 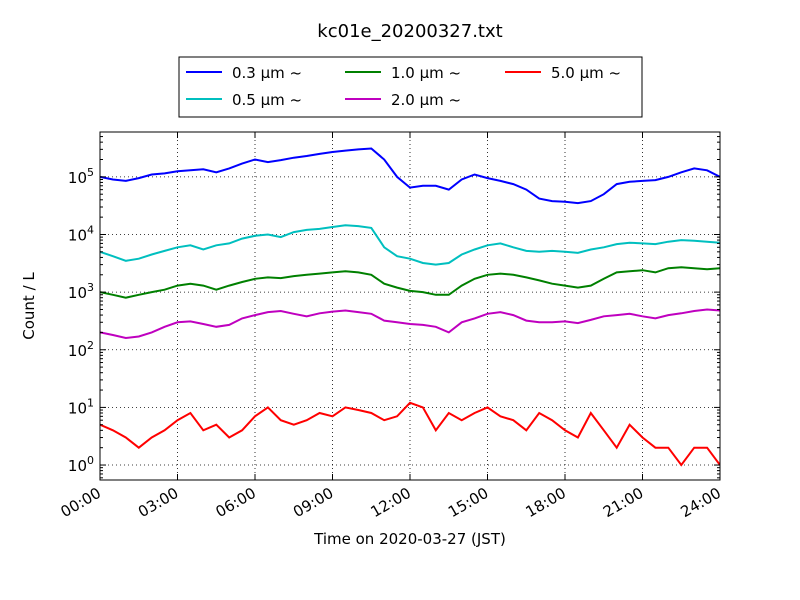 I want to click on y-tick-label: 10³, so click(x=81, y=291).